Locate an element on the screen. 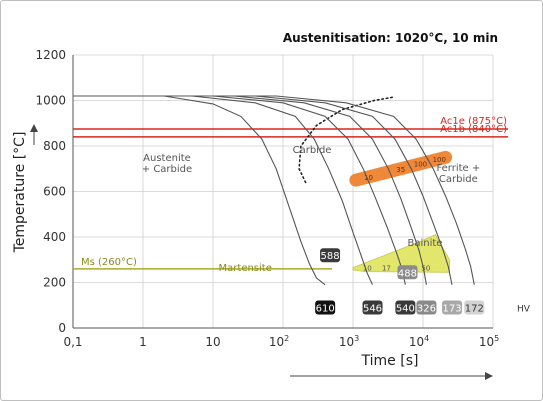 The width and height of the screenshot is (543, 401). hv-unit-label: HV is located at coordinates (524, 310).